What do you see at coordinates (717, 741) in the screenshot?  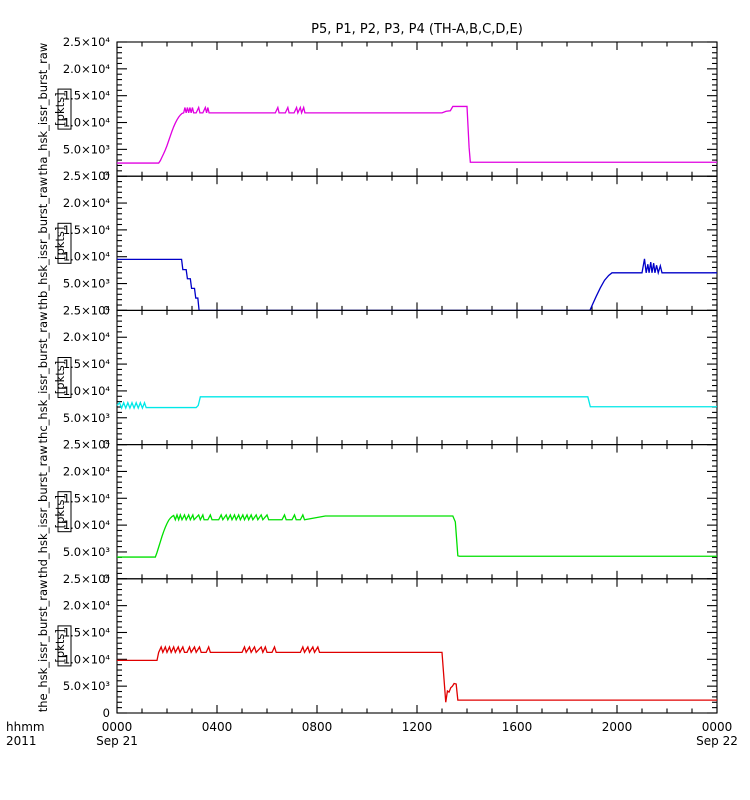 I see `x-axis-date-last: Sep 22` at bounding box center [717, 741].